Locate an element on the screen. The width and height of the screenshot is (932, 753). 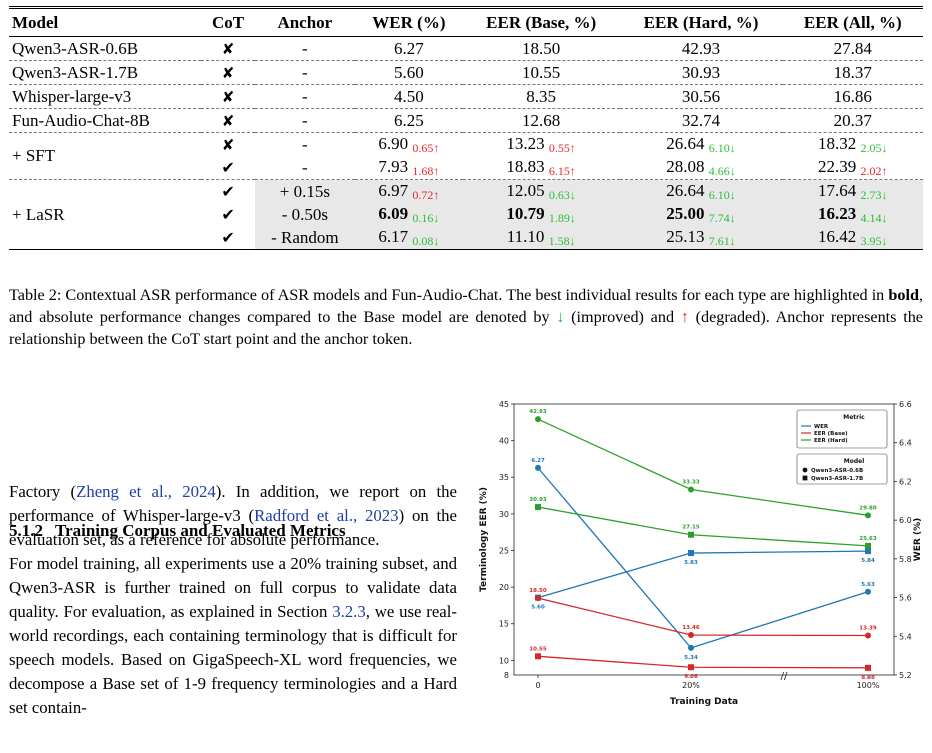
metric-value: 18.37 is located at coordinates (852, 72).